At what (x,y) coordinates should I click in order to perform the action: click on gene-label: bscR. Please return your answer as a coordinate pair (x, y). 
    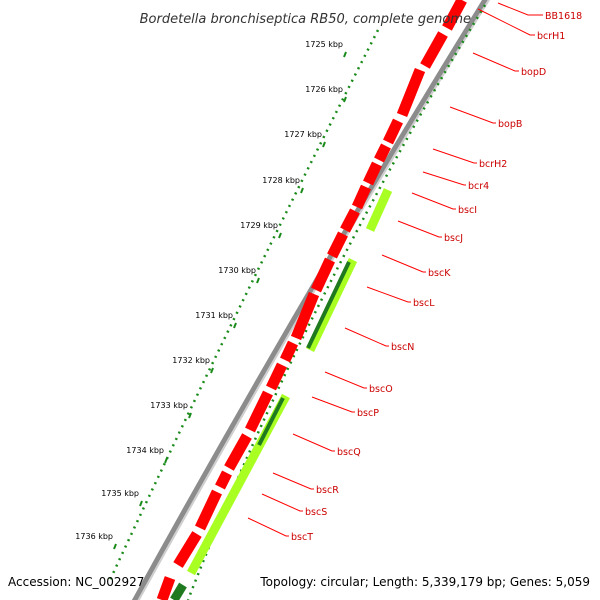
    Looking at the image, I should click on (327, 490).